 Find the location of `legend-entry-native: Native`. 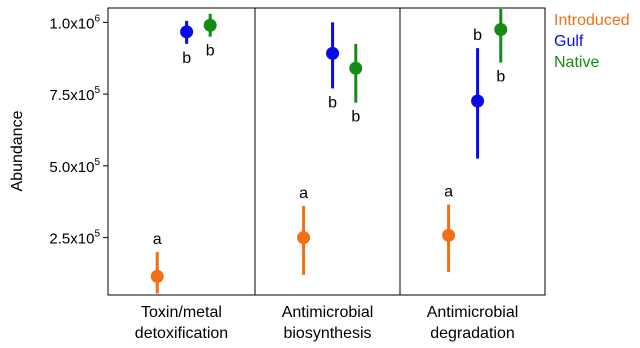

legend-entry-native: Native is located at coordinates (577, 62).